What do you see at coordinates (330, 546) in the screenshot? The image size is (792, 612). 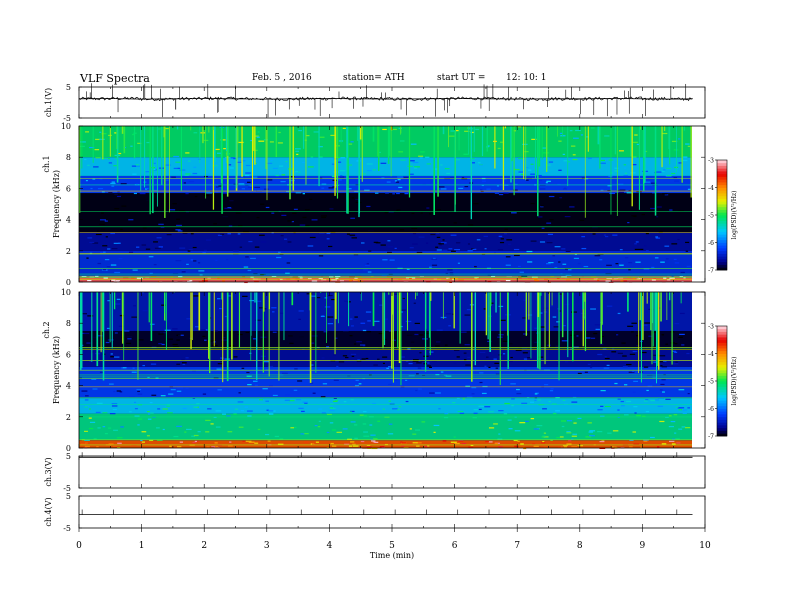 I see `x-tick-label: 4` at bounding box center [330, 546].